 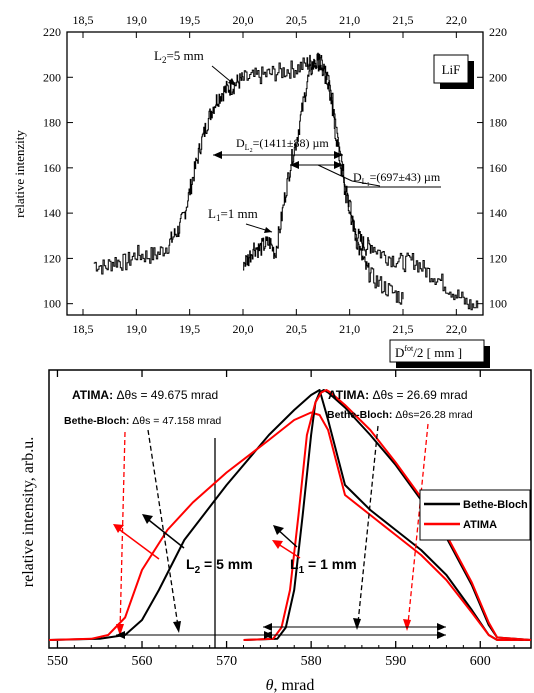 What do you see at coordinates (349, 20) in the screenshot?
I see `top-xtick-label-top: 21,0` at bounding box center [349, 20].